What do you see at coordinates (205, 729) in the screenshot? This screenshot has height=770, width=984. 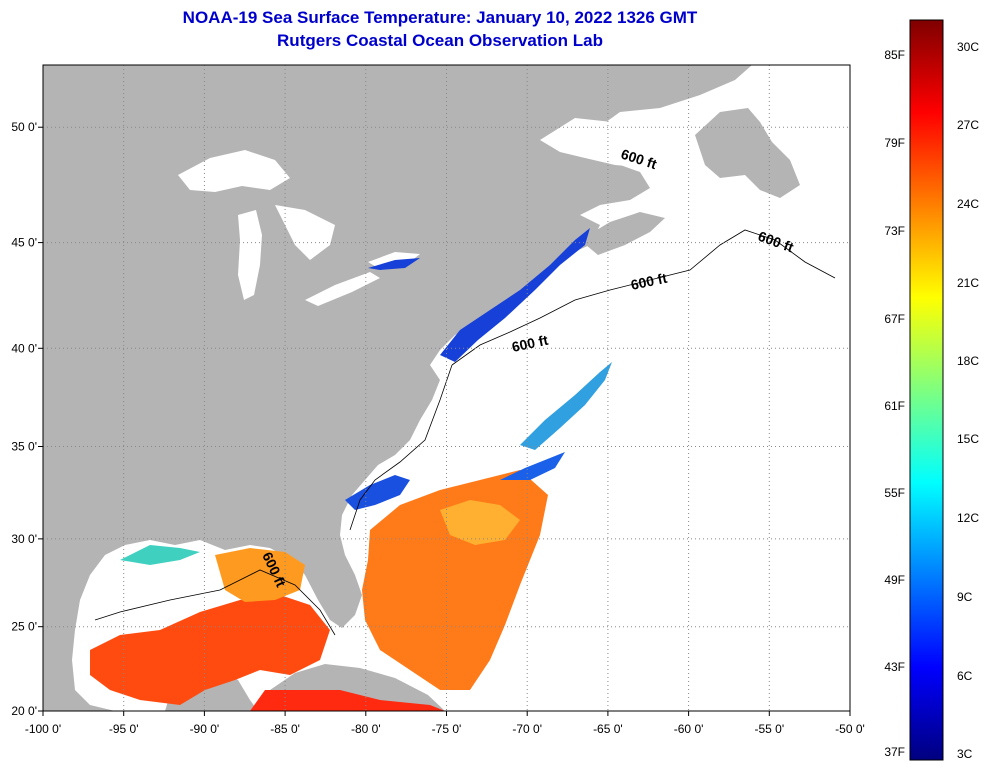 I see `longitude-tick-label: -90 0'` at bounding box center [205, 729].